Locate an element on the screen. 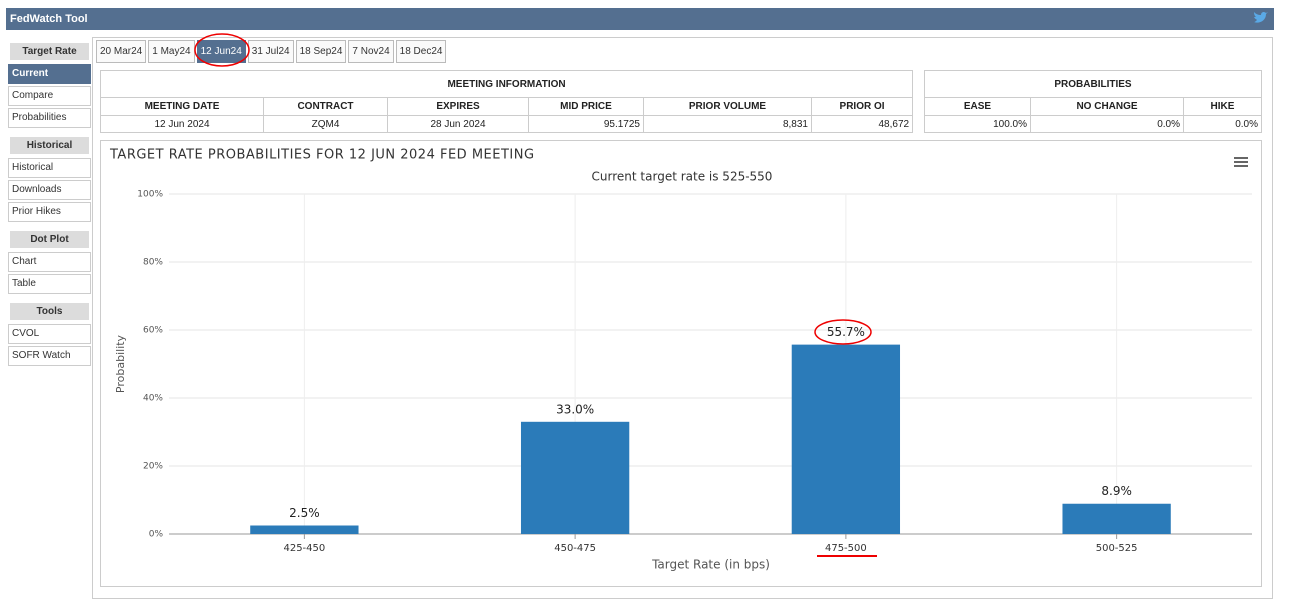 This screenshot has height=599, width=1290. tab: 18 Sep24 is located at coordinates (321, 51).